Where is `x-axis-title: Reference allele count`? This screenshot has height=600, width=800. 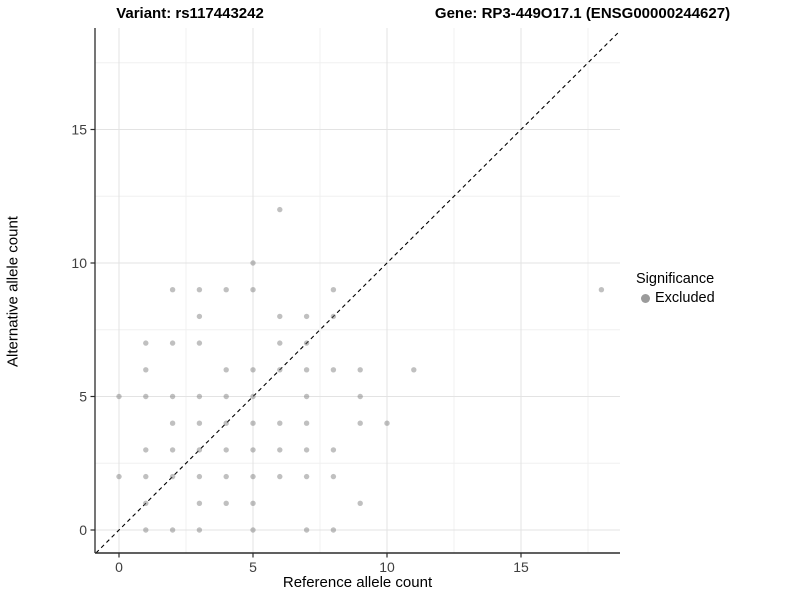
x-axis-title: Reference allele count is located at coordinates (357, 582).